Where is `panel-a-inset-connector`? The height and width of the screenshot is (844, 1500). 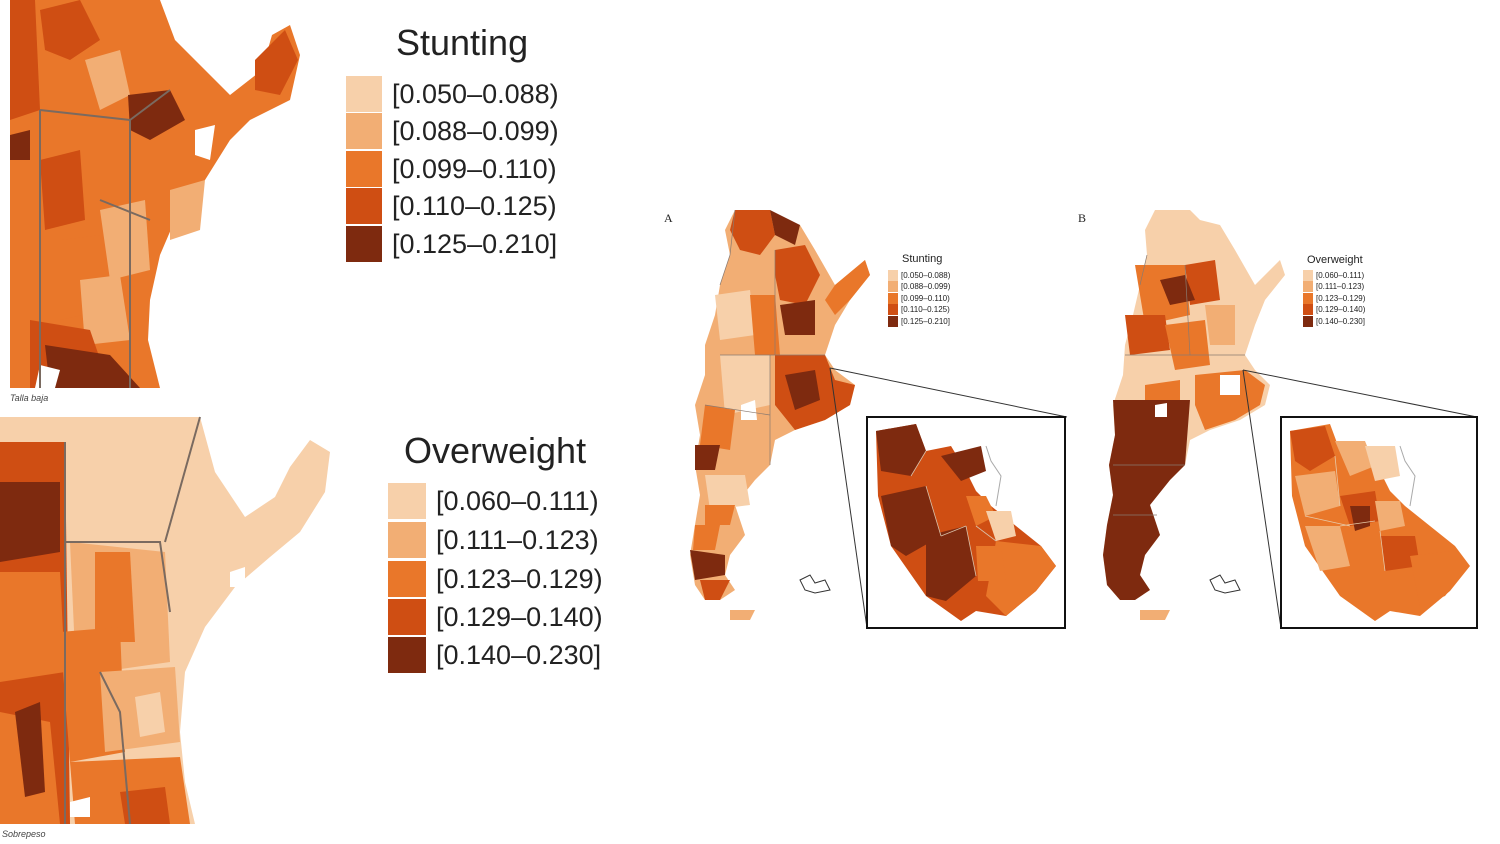 panel-a-inset-connector is located at coordinates (948, 498).